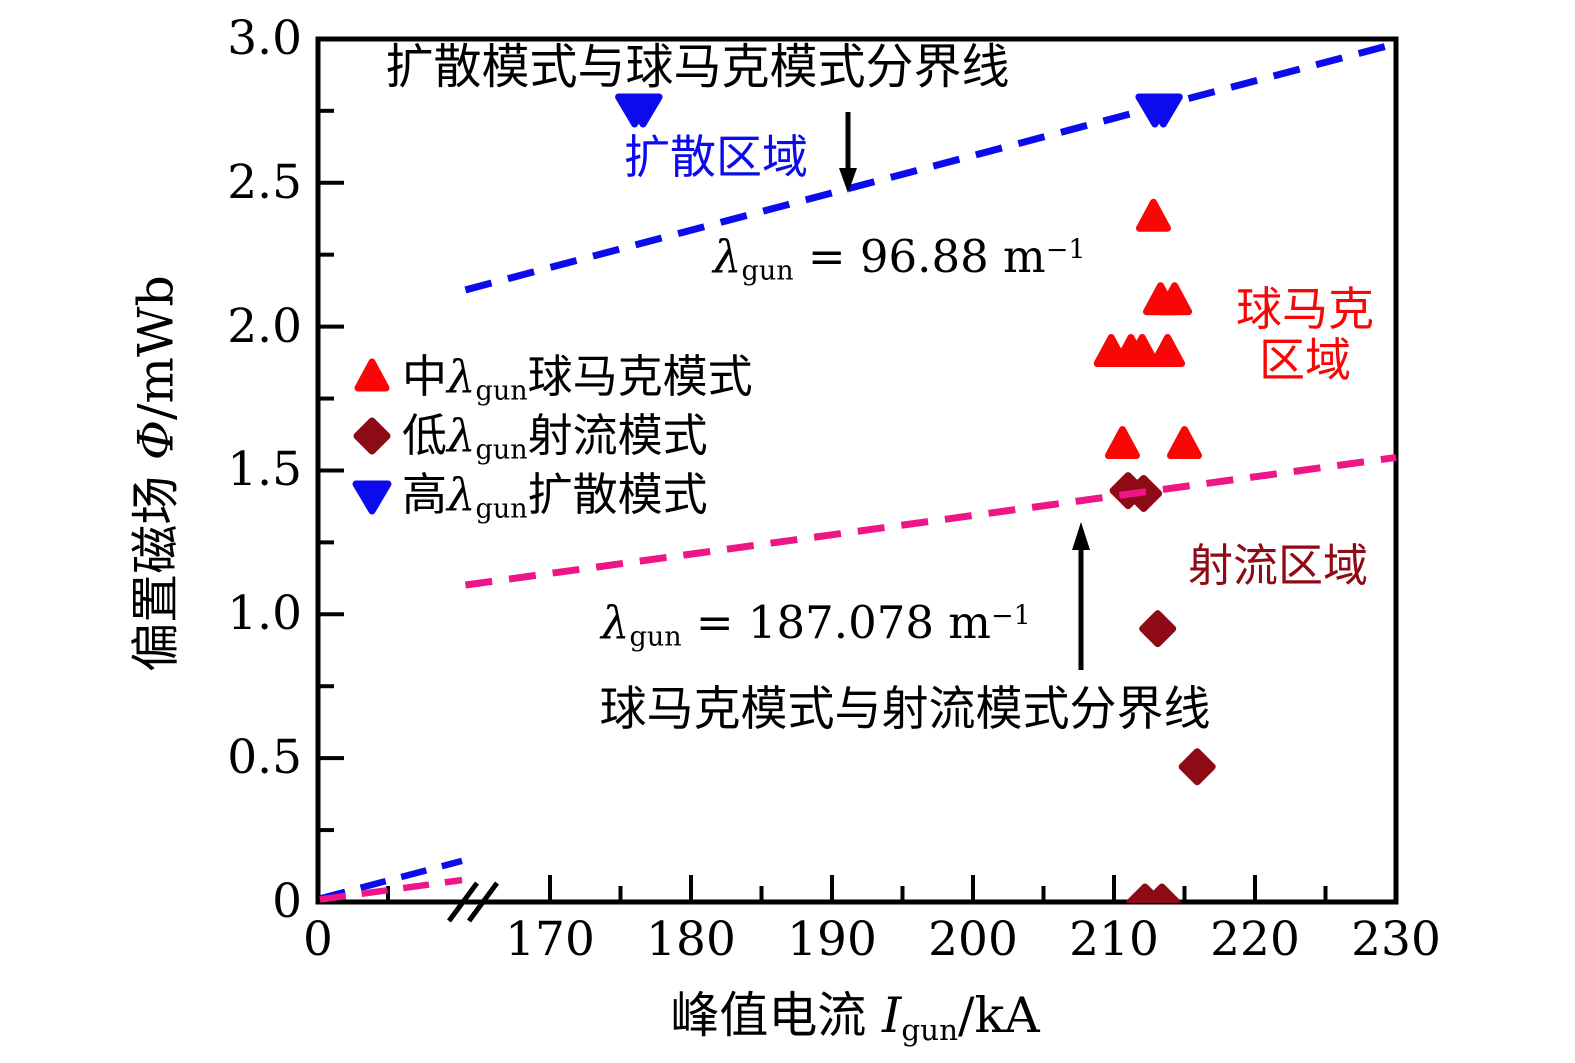 This screenshot has height=1063, width=1575. Describe the element at coordinates (372, 375) in the screenshot. I see `triangle-up-icon` at that location.